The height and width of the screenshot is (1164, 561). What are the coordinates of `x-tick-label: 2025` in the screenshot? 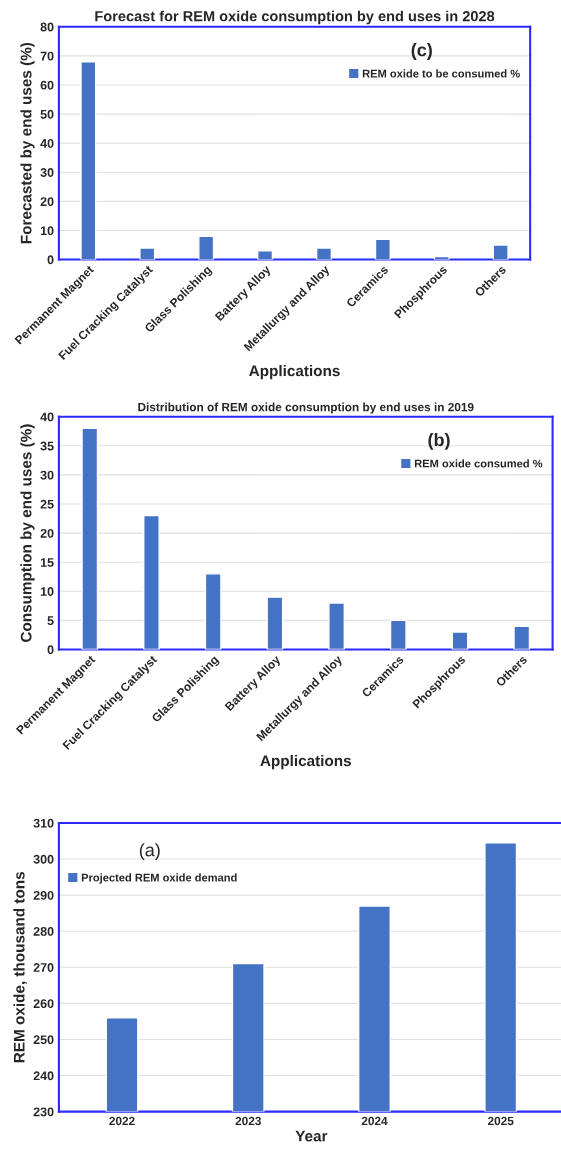 It's located at (500, 1121).